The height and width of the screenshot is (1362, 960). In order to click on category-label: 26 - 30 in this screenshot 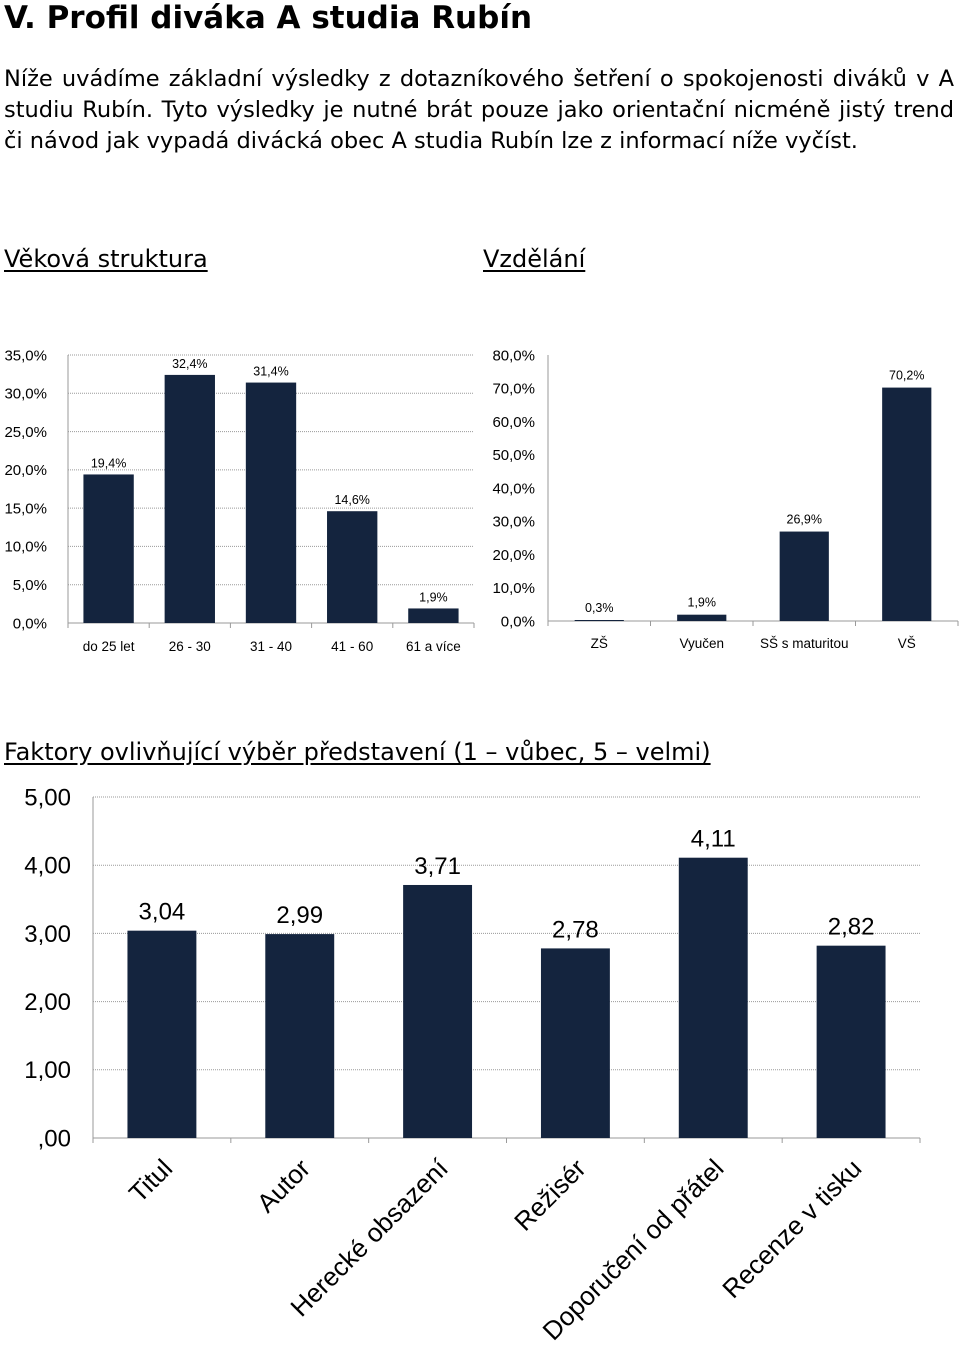, I will do `click(190, 646)`.